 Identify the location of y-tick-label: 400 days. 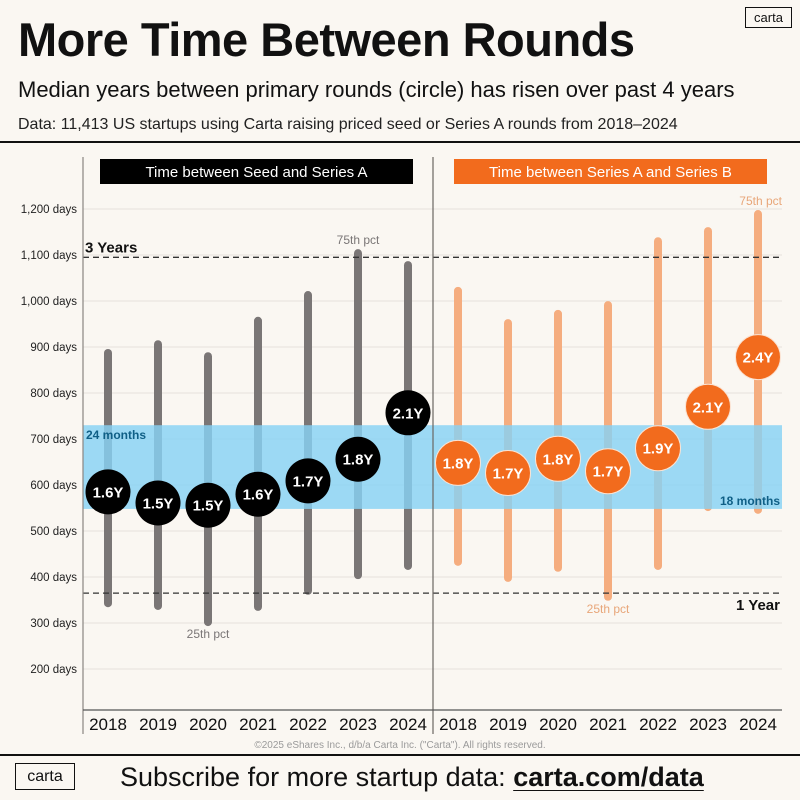
(53, 578).